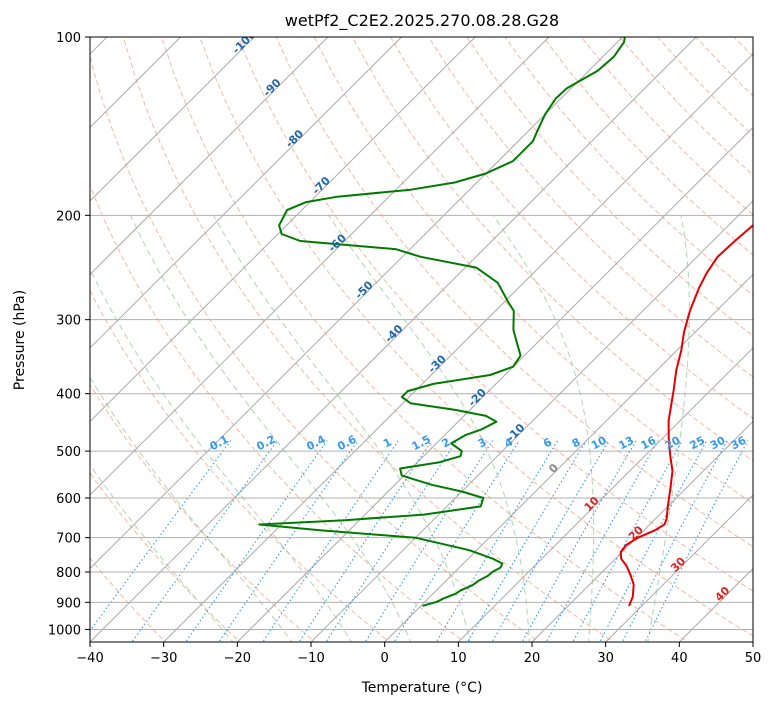  I want to click on y-tick-label: 200, so click(68, 216).